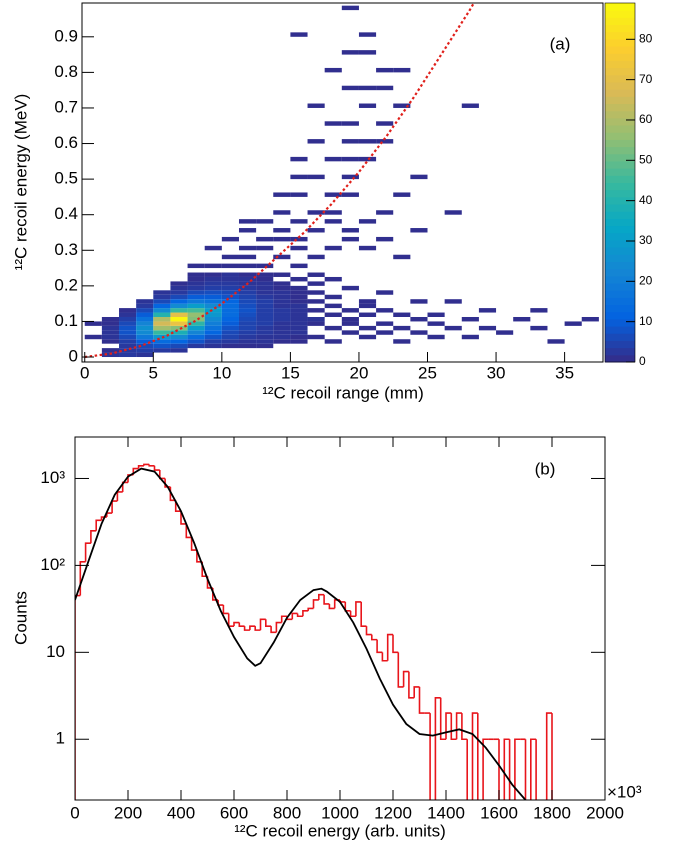 Image resolution: width=675 pixels, height=845 pixels. What do you see at coordinates (646, 79) in the screenshot?
I see `colorbar-tick-label: 70` at bounding box center [646, 79].